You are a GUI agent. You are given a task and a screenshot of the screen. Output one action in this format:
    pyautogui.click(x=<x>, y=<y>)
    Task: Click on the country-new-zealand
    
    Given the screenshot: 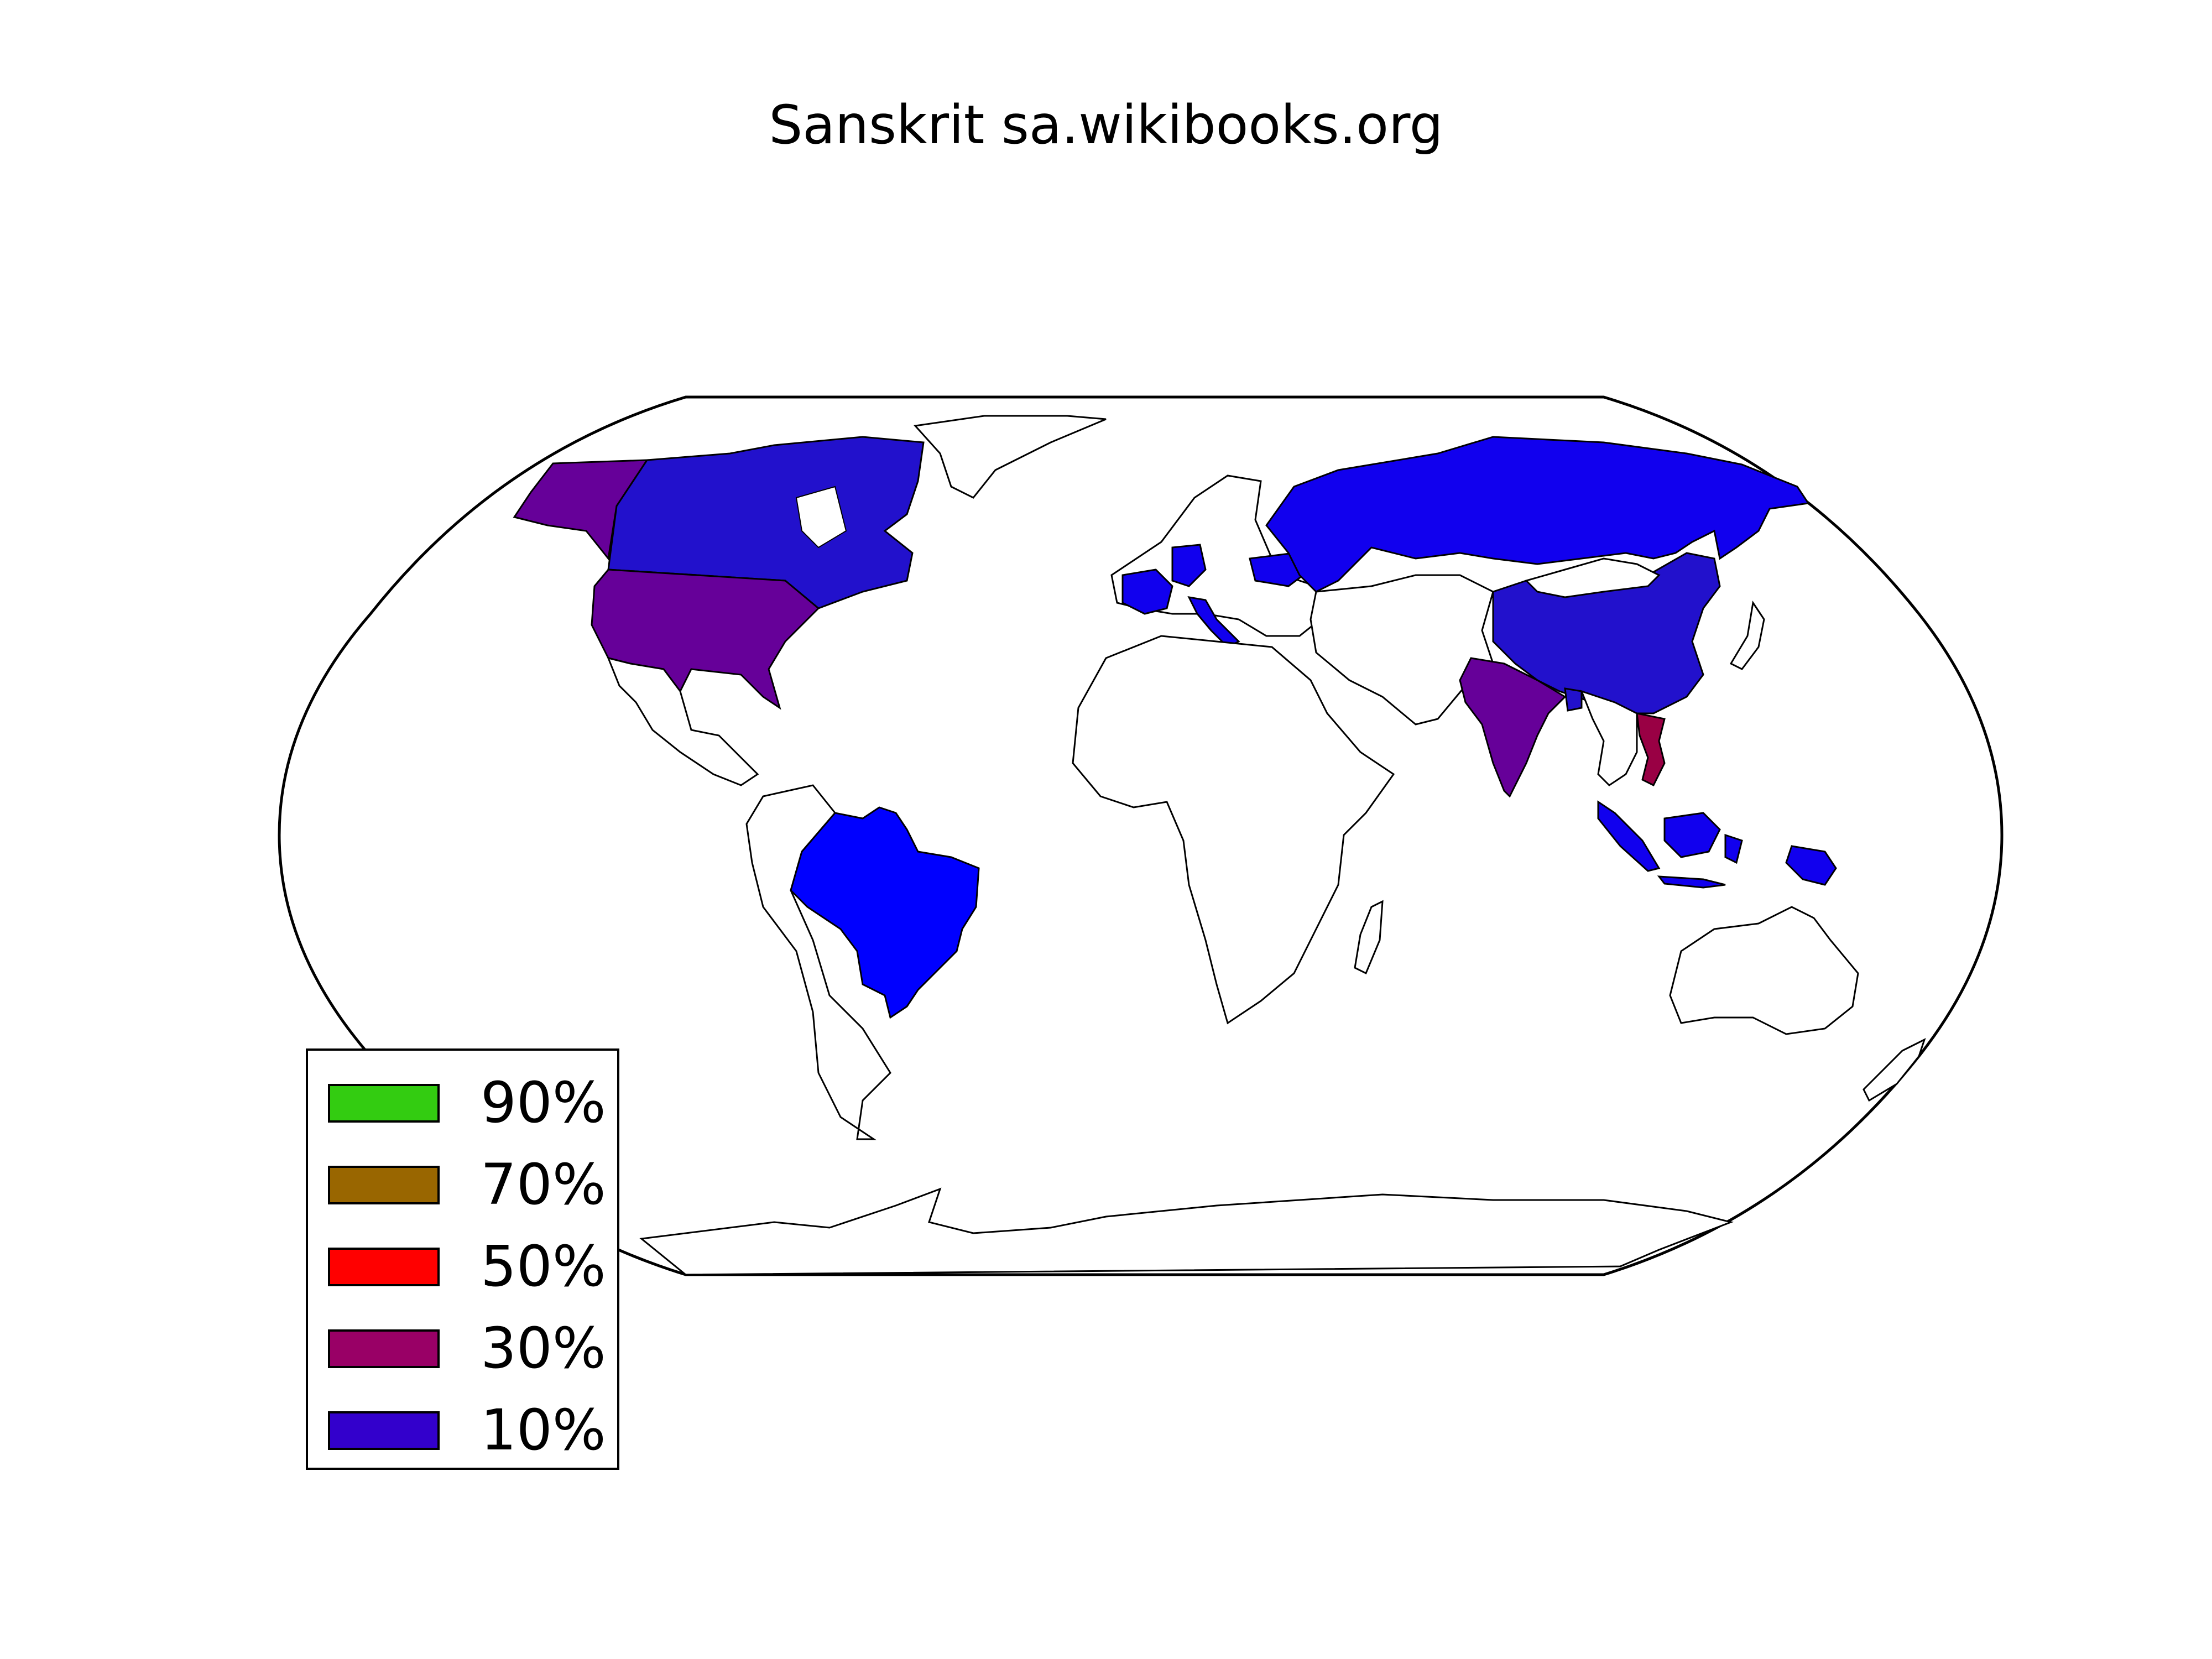 What is the action you would take?
    pyautogui.click(x=1895, y=1070)
    